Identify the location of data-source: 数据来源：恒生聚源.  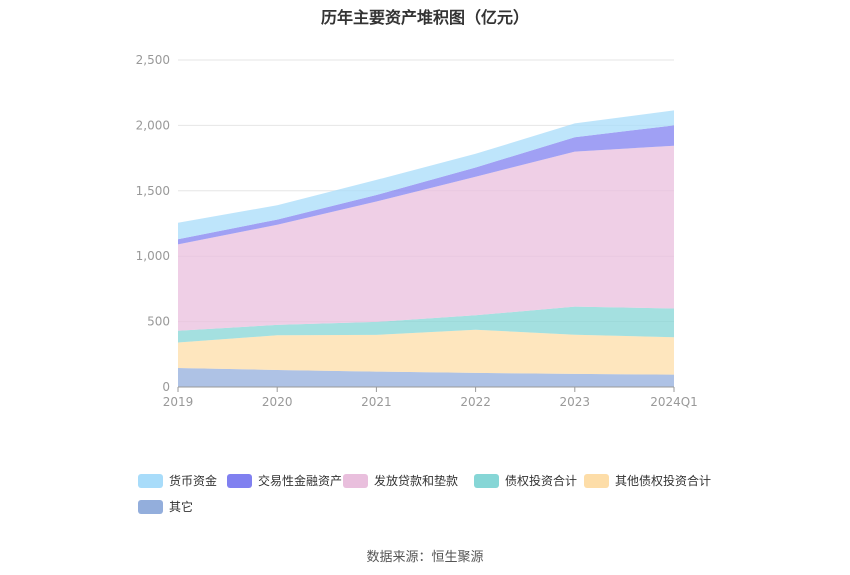
(425, 557).